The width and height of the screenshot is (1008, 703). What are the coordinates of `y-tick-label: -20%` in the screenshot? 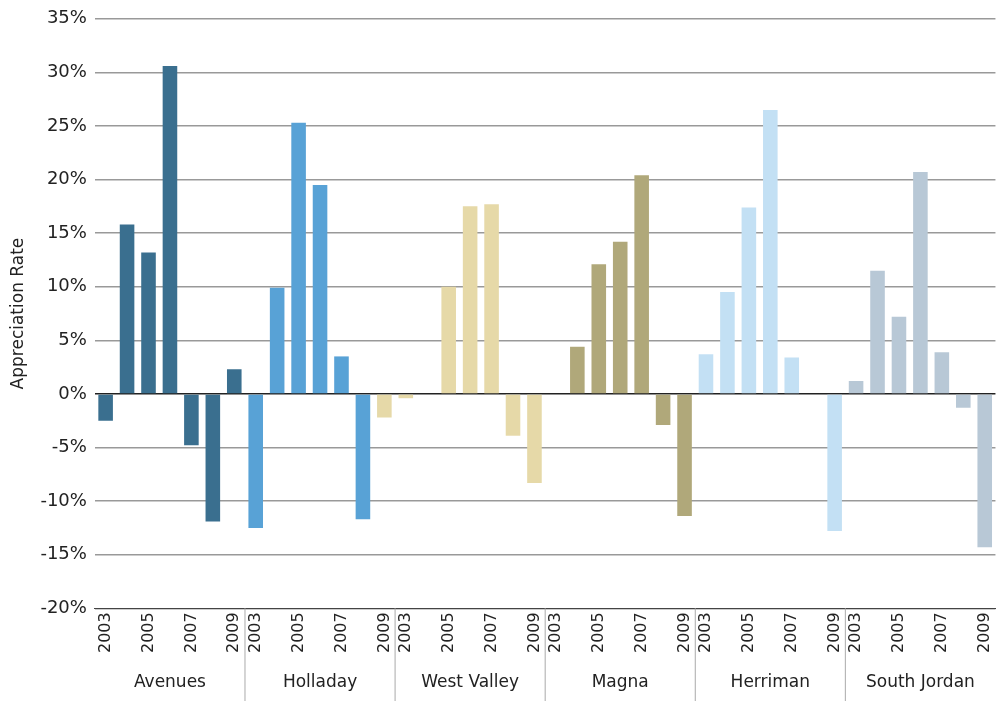 It's located at (63, 606).